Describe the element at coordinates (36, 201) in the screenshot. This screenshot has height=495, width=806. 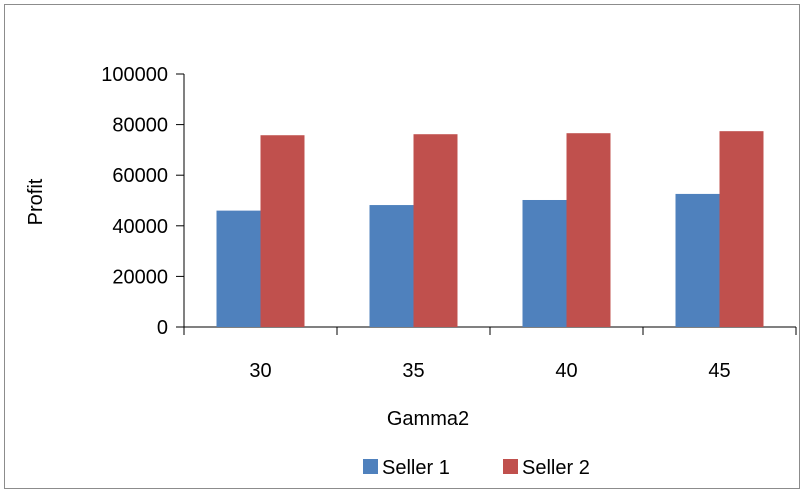
I see `y-axis-title: Profit` at that location.